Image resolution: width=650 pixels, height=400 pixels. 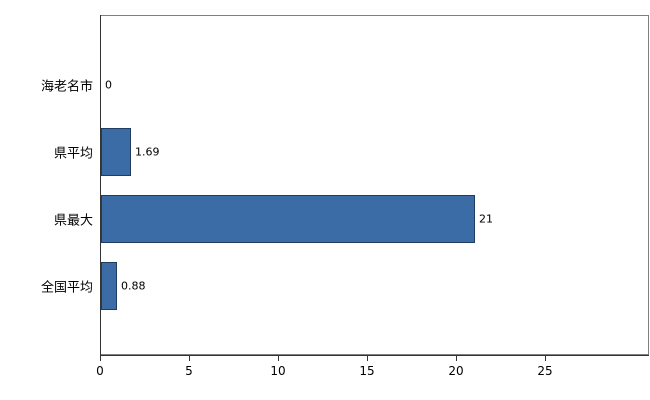 What do you see at coordinates (189, 371) in the screenshot?
I see `x-axis-tick-label: 5` at bounding box center [189, 371].